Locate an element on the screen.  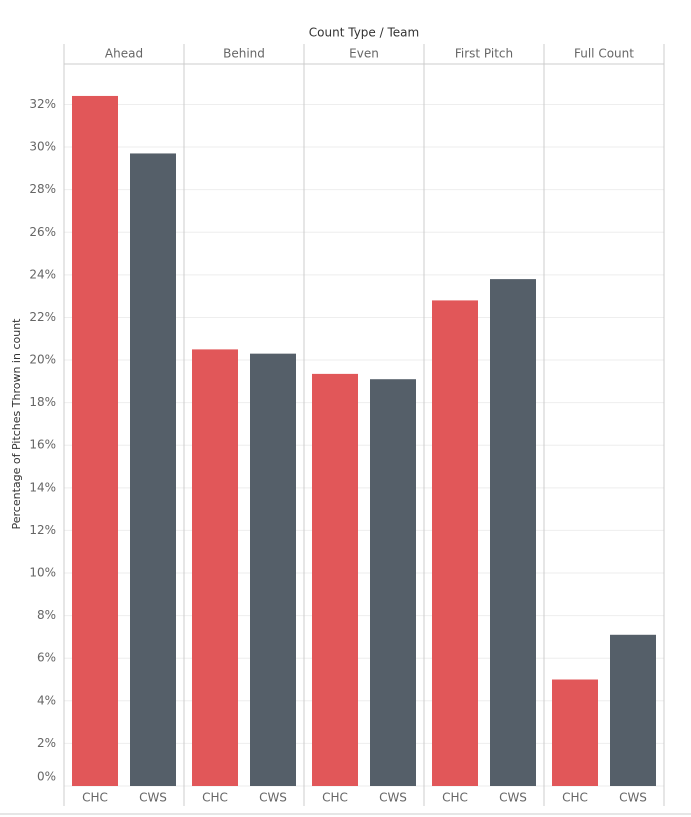
y-tick-label: 28% is located at coordinates (42, 189).